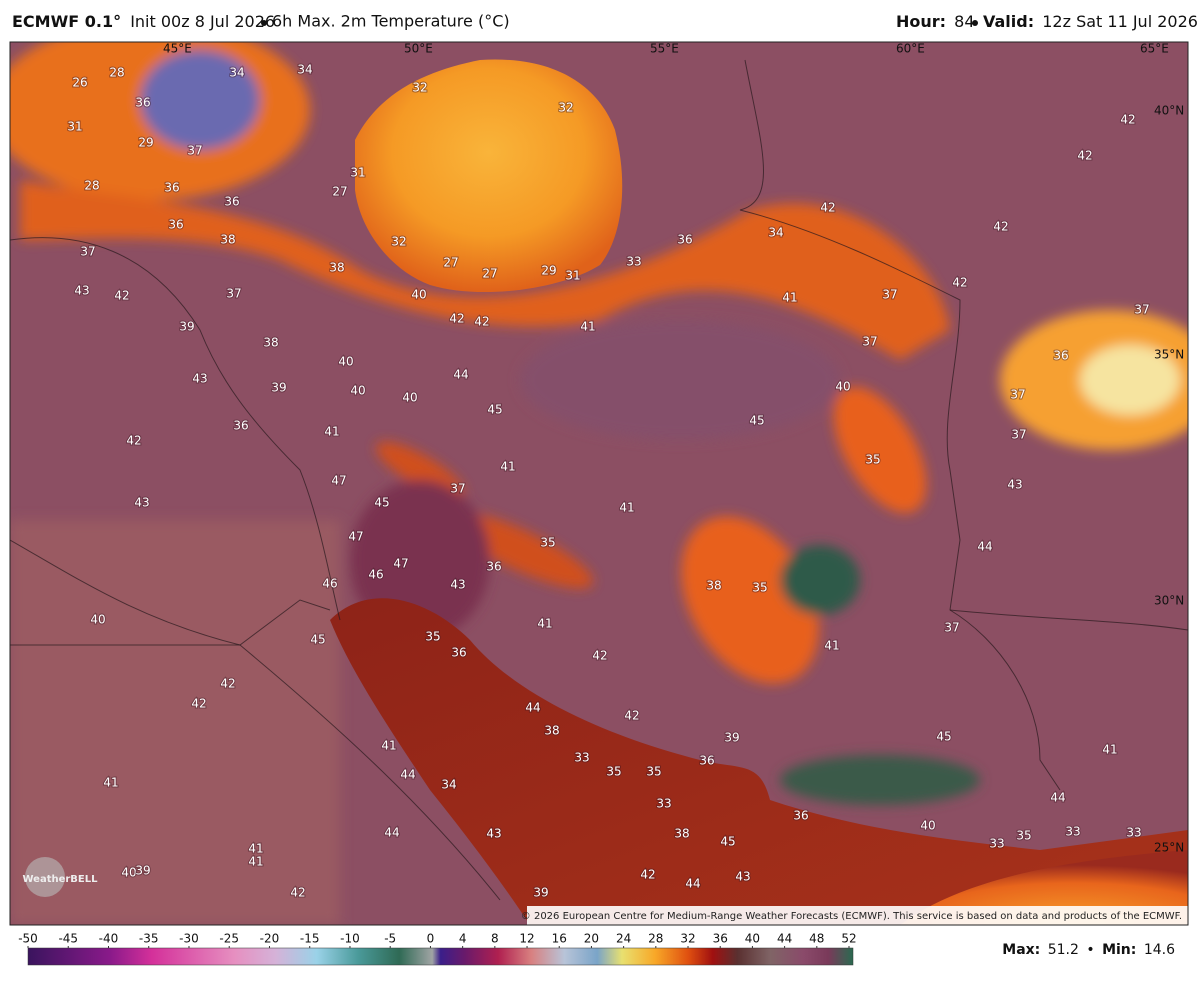 Image resolution: width=1198 pixels, height=984 pixels. I want to click on colorbar-tick-label: -50, so click(28, 939).